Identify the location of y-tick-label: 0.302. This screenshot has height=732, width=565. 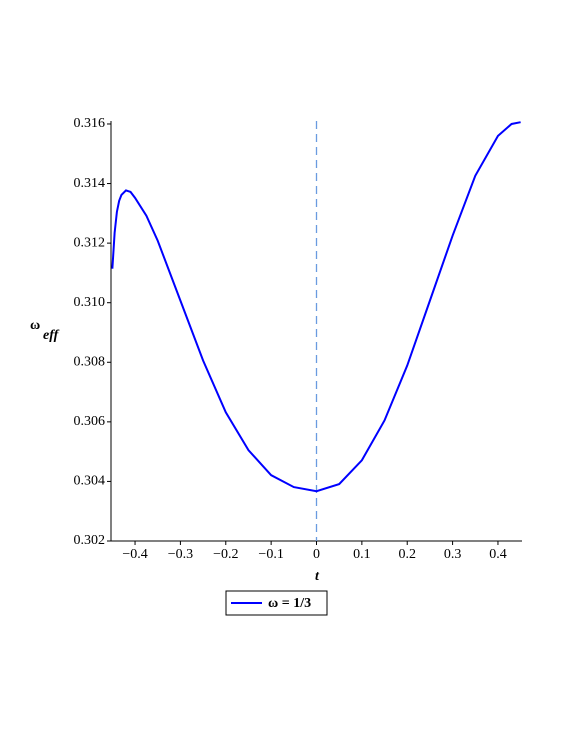
(90, 540).